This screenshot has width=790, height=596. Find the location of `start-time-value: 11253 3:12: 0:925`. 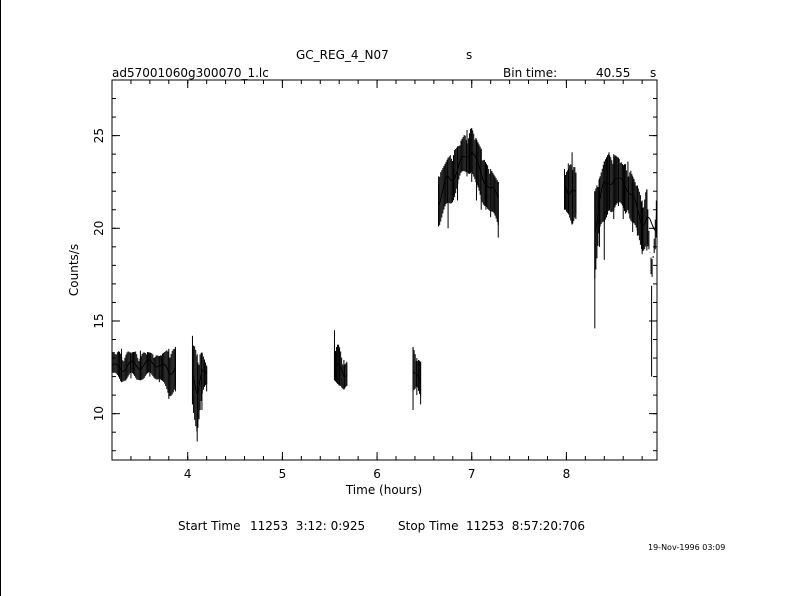

start-time-value: 11253 3:12: 0:925 is located at coordinates (308, 526).